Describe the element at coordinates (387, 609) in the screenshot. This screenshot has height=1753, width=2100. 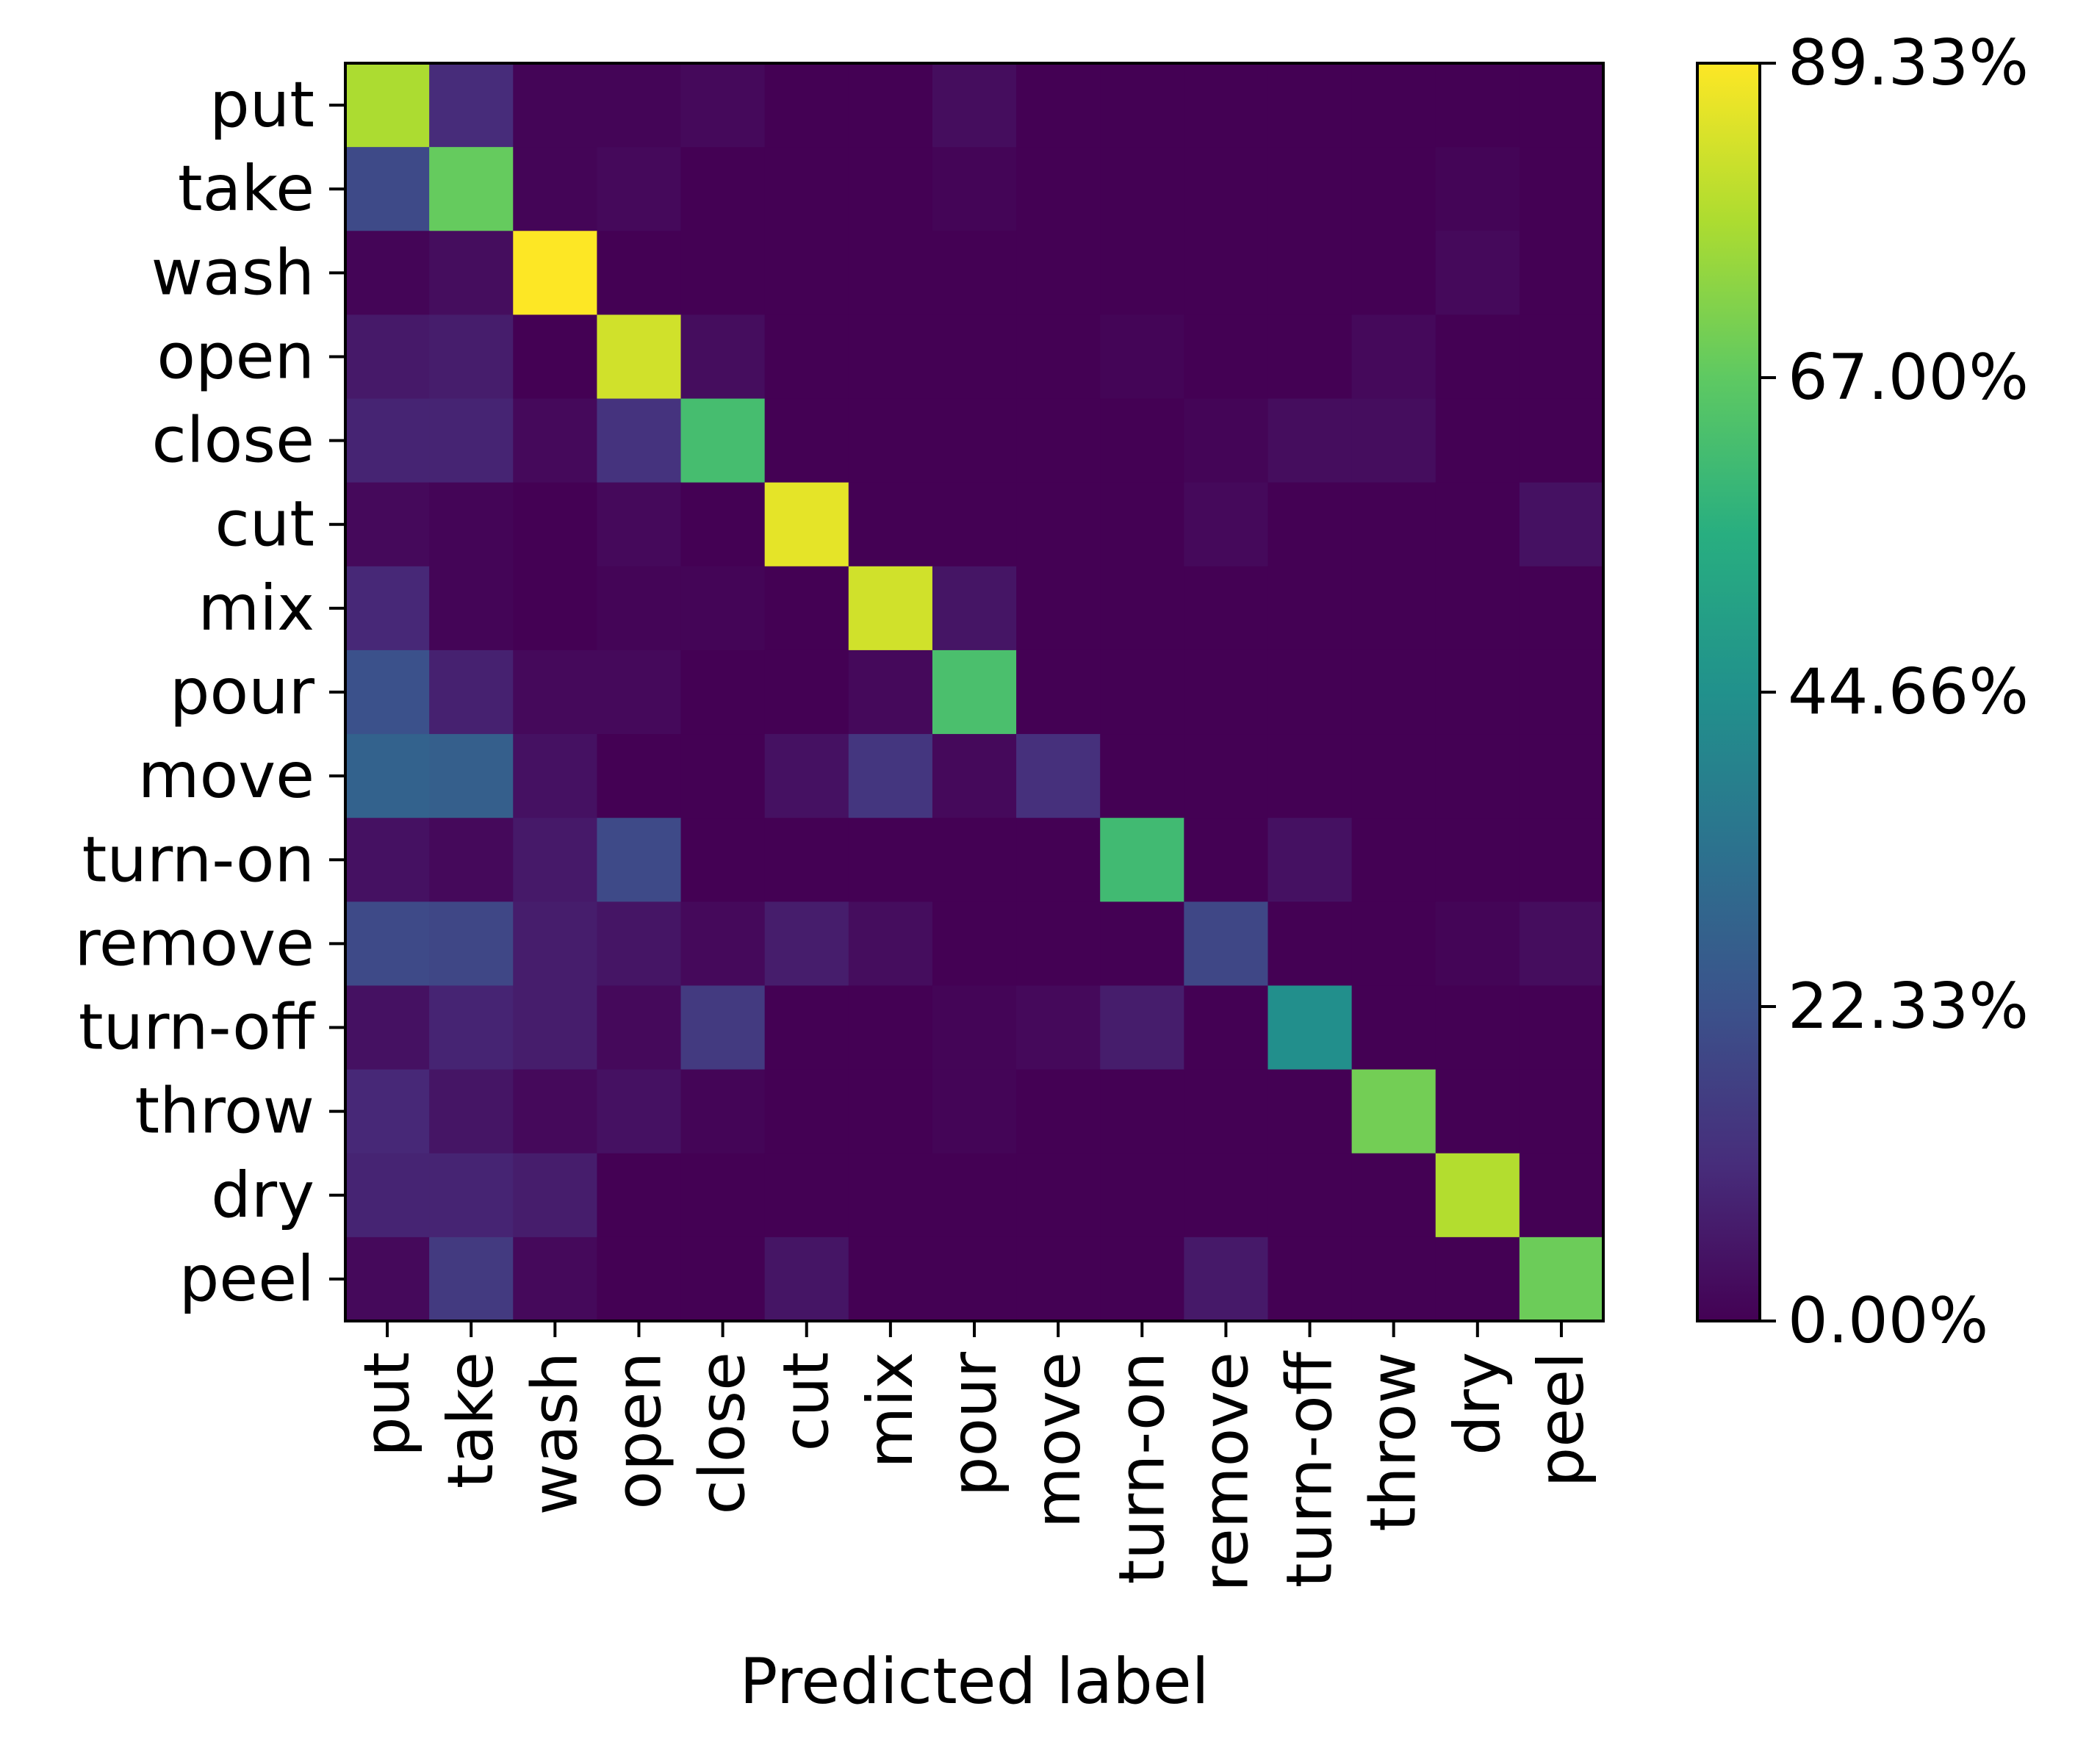
I see `heatmap-cell-mix-put` at that location.